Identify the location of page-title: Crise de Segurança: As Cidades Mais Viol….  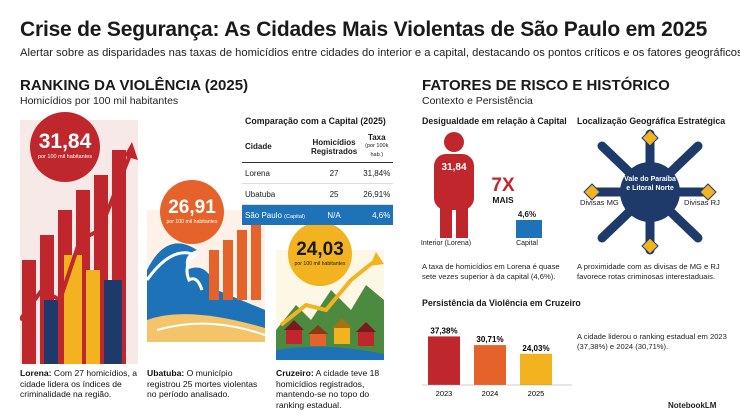
(364, 29).